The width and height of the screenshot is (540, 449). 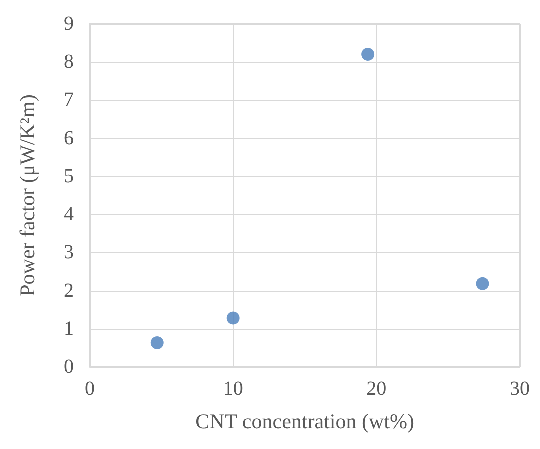 I want to click on y-tick-label: 9, so click(x=69, y=24).